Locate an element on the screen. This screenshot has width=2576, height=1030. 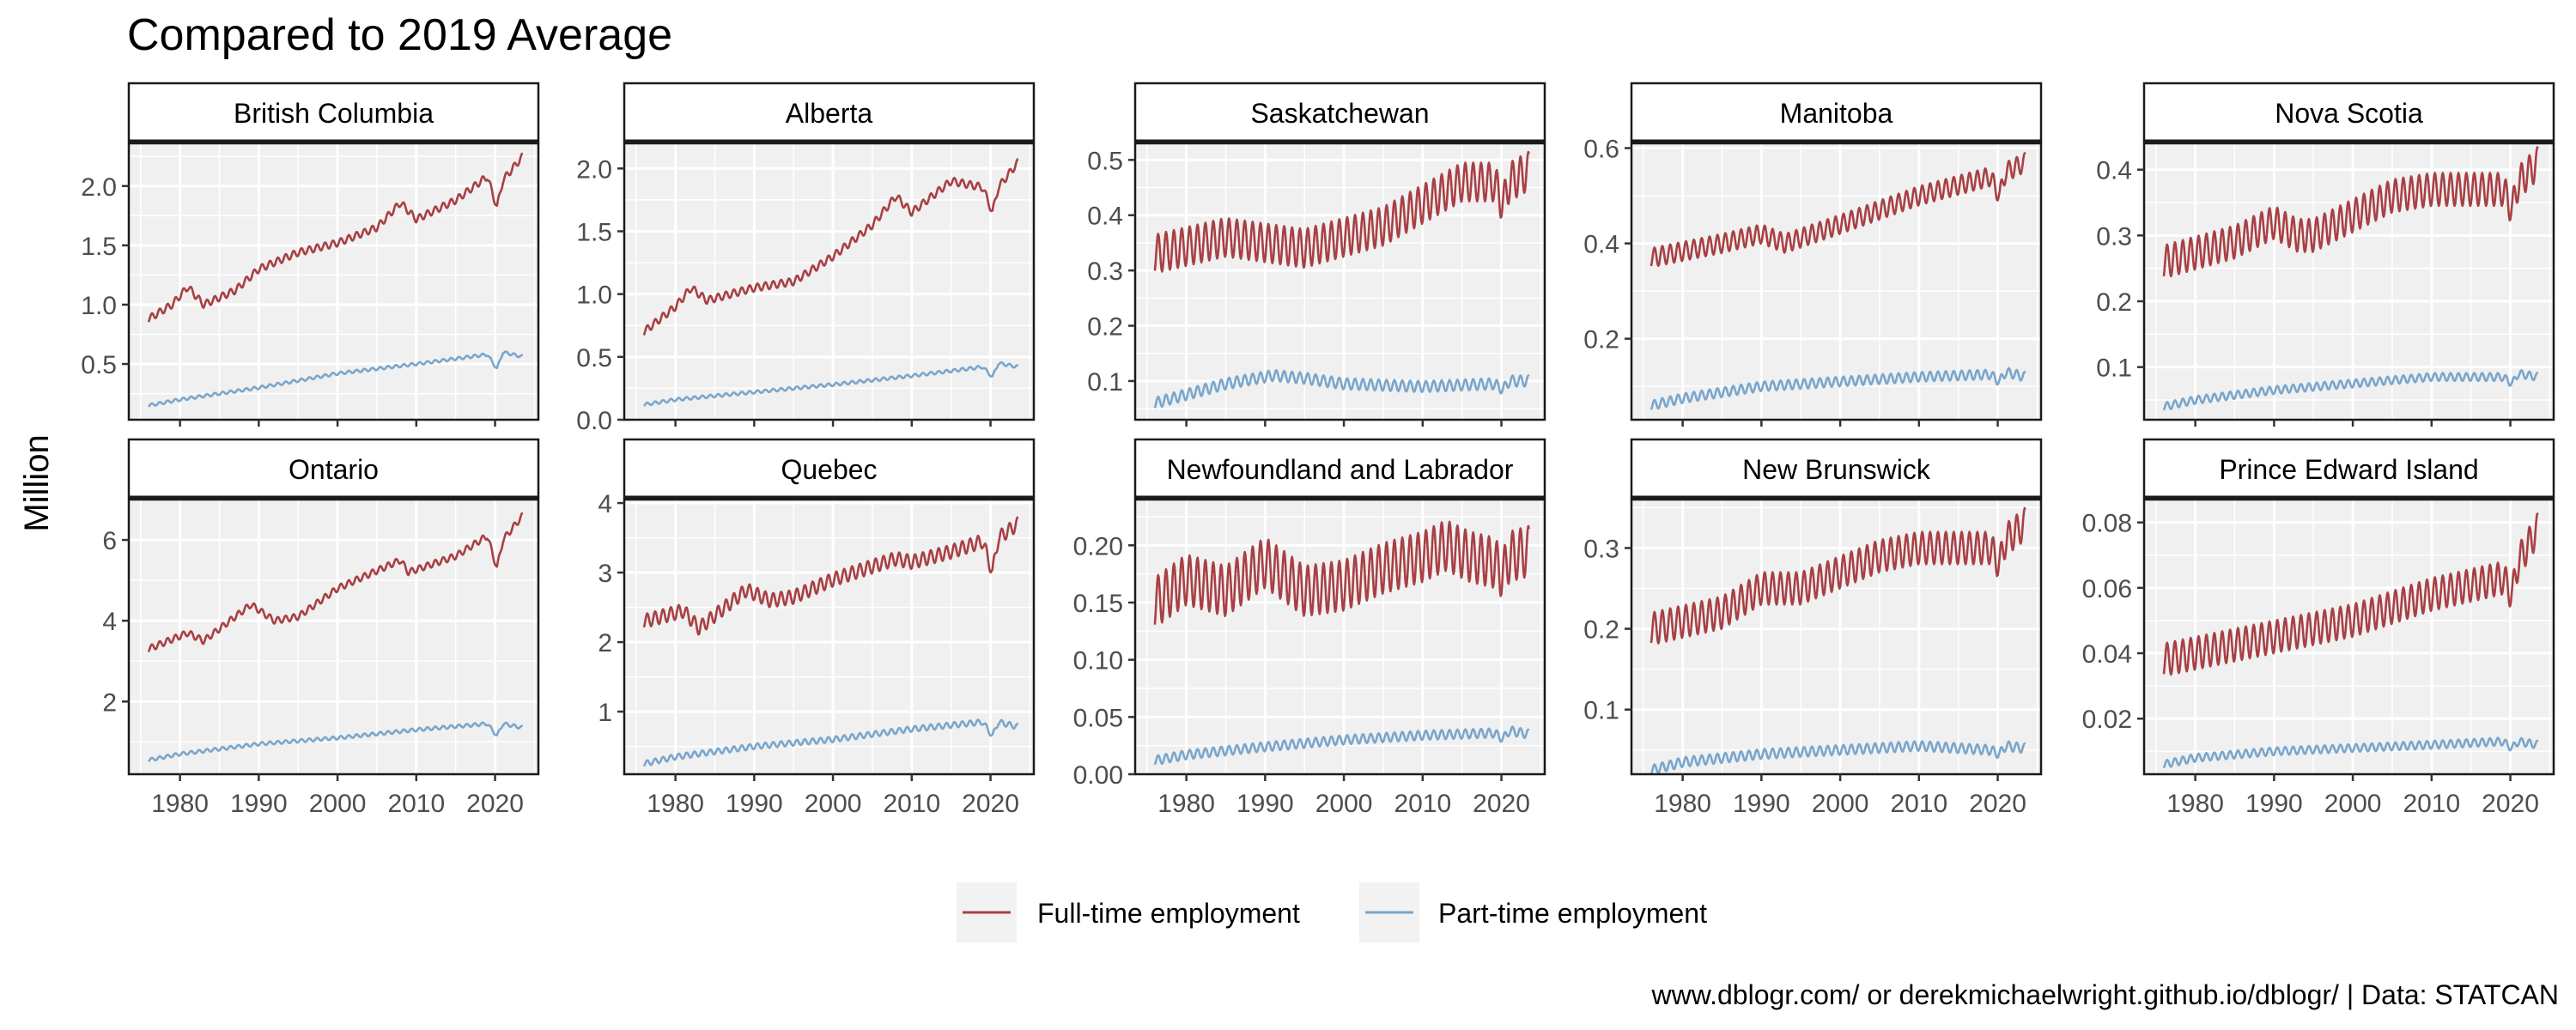
facet-strip-label: Prince Edward Island is located at coordinates (2348, 469).